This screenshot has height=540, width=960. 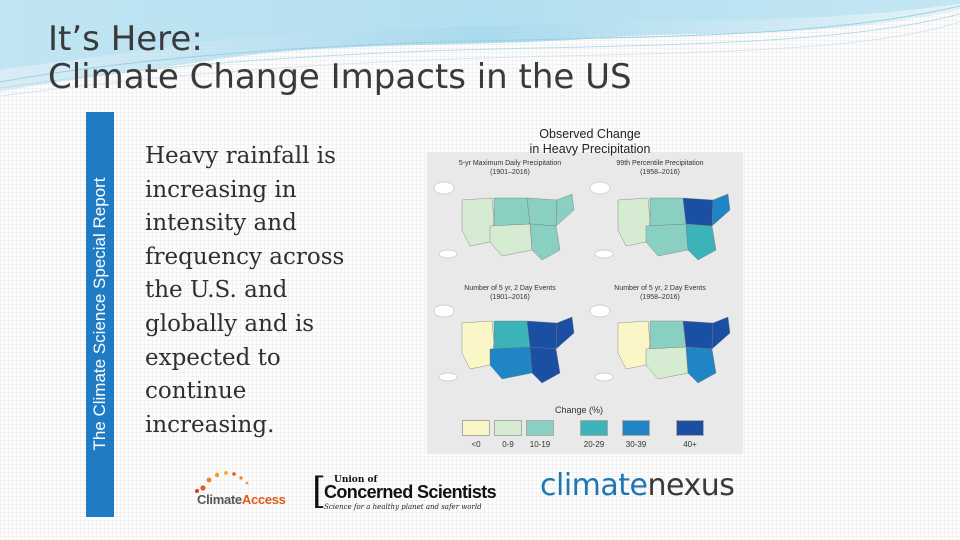 I want to click on legend-label: 30-39, so click(x=636, y=444).